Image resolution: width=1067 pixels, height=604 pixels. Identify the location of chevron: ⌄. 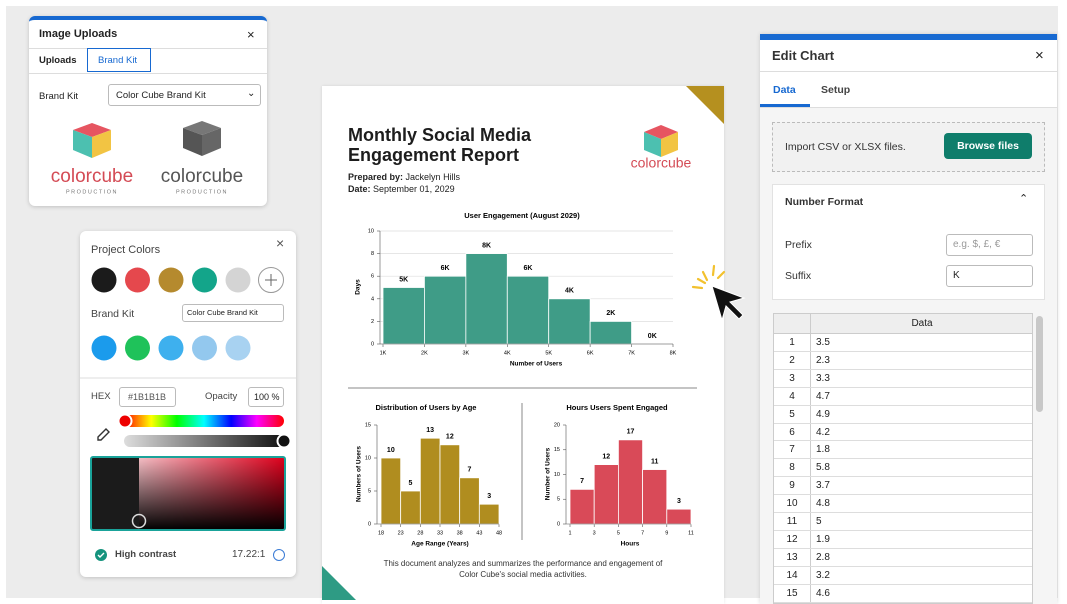
(251, 93).